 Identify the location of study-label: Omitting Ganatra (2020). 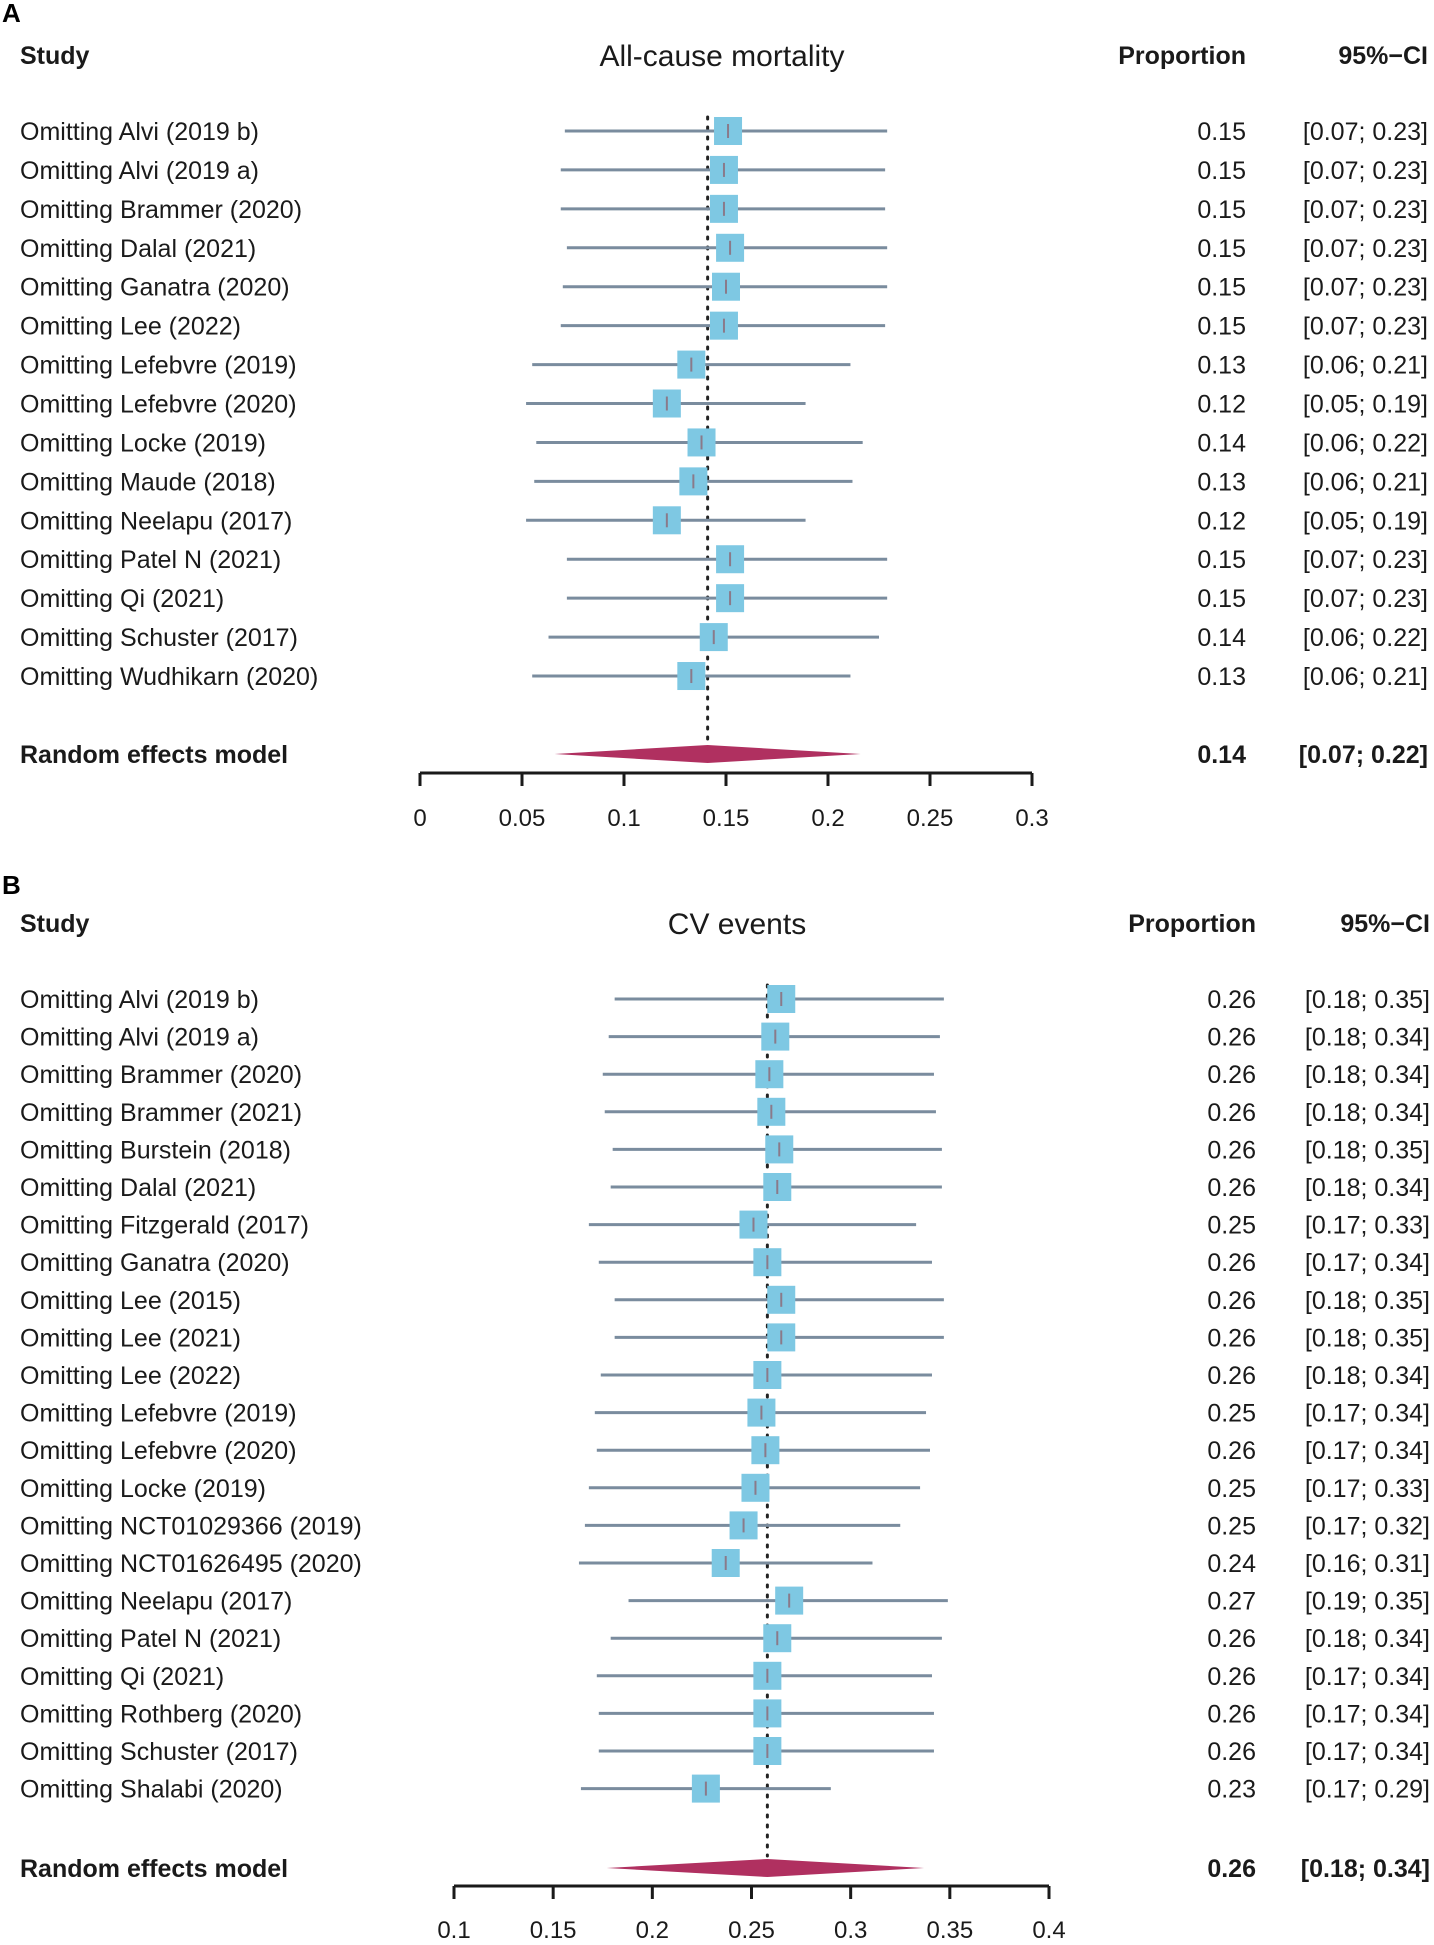
(155, 1263).